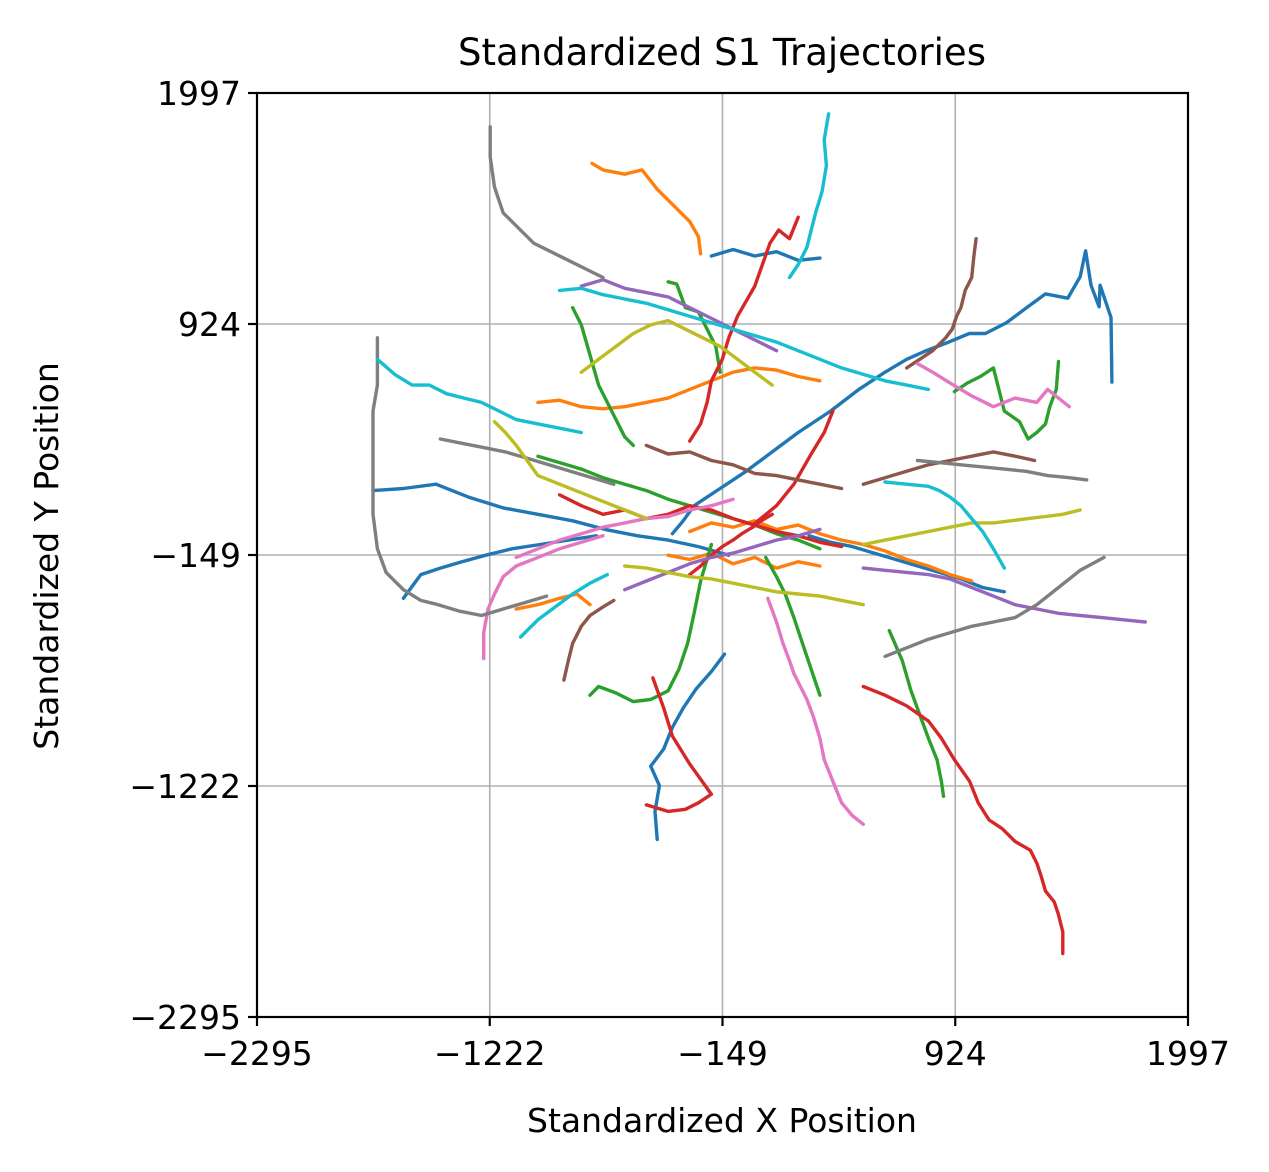 This screenshot has height=1172, width=1269. Describe the element at coordinates (257, 1053) in the screenshot. I see `x-tick-label: −2295` at that location.